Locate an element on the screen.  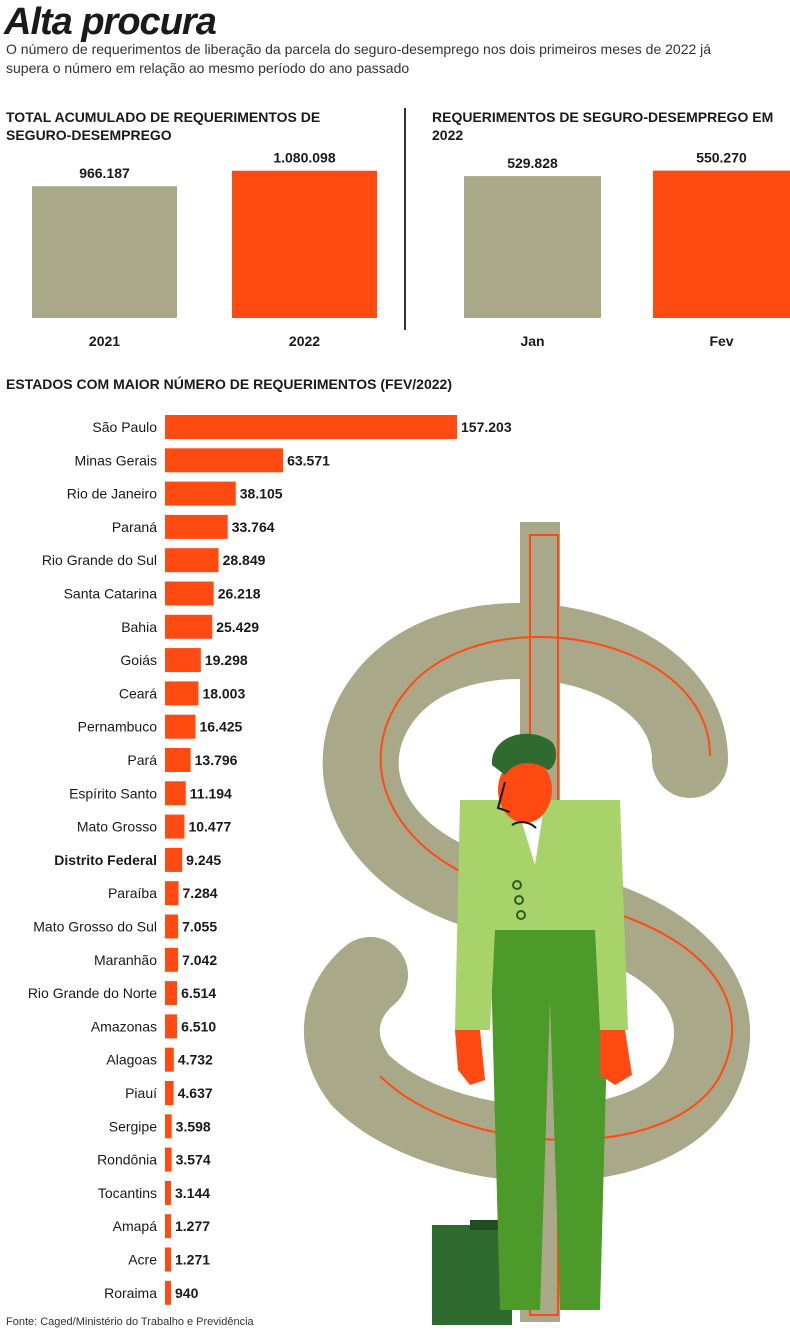
state-label: Rio Grande do Sul is located at coordinates (99, 560).